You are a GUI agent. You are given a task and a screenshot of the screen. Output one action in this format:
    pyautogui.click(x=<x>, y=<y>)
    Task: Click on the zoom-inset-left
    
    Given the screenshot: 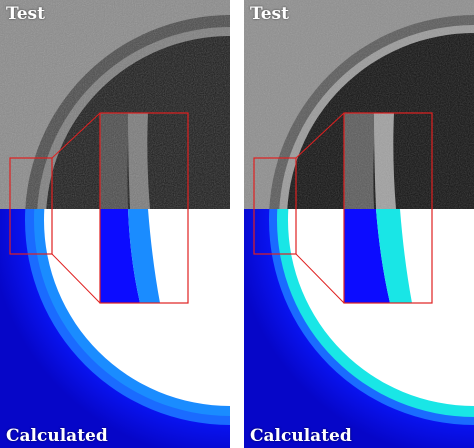 What is the action you would take?
    pyautogui.click(x=144, y=208)
    